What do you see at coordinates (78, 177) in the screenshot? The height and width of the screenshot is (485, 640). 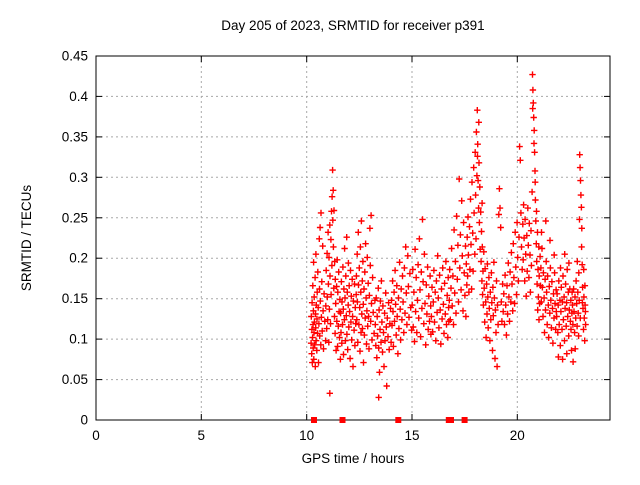 I see `y-tick-label: 0.3` at bounding box center [78, 177].